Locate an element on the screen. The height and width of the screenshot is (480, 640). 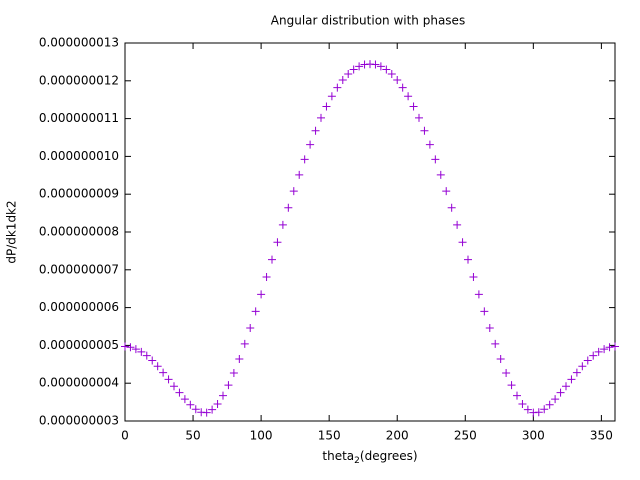
y-tick-label: 0.000000008 is located at coordinates (79, 232).